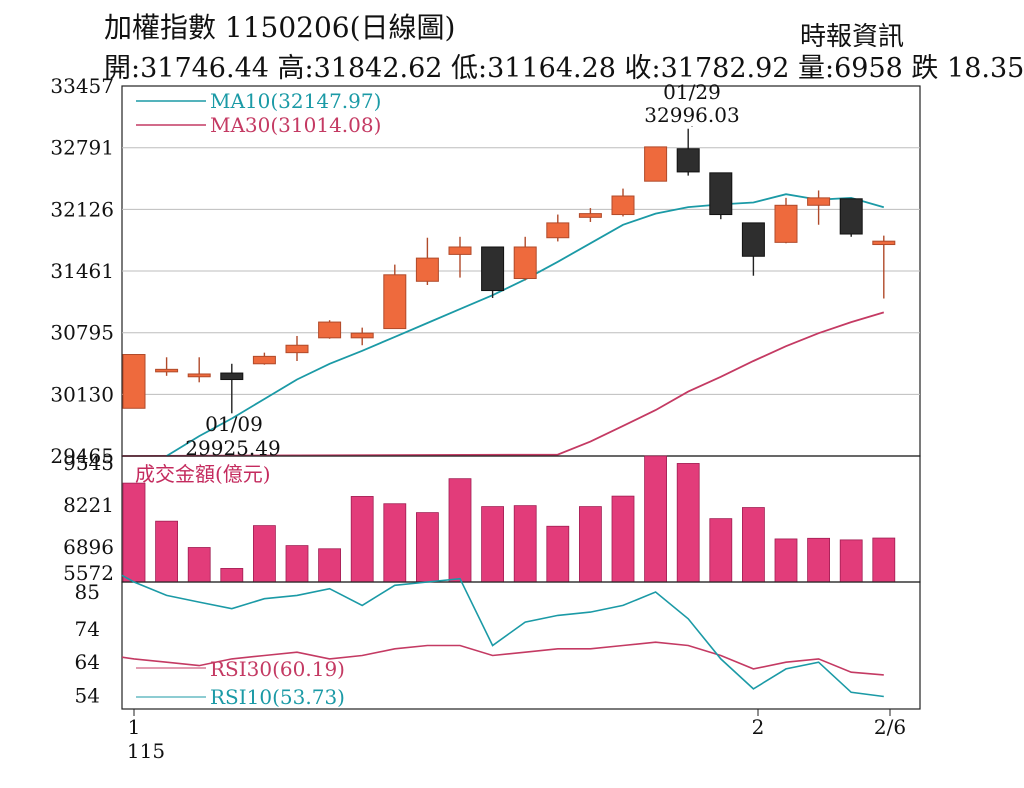  Describe the element at coordinates (234, 424) in the screenshot. I see `low-date-annotation: 01/09` at that location.